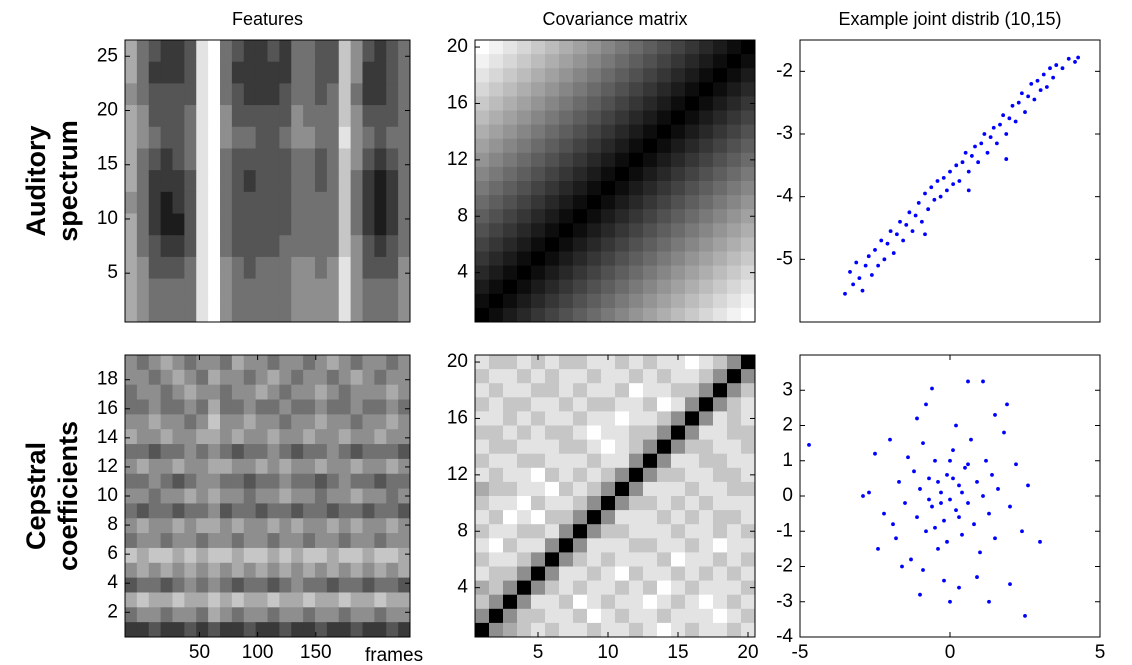 Image resolution: width=1132 pixels, height=665 pixels. Describe the element at coordinates (784, 636) in the screenshot. I see `y-tick-label: -4` at that location.